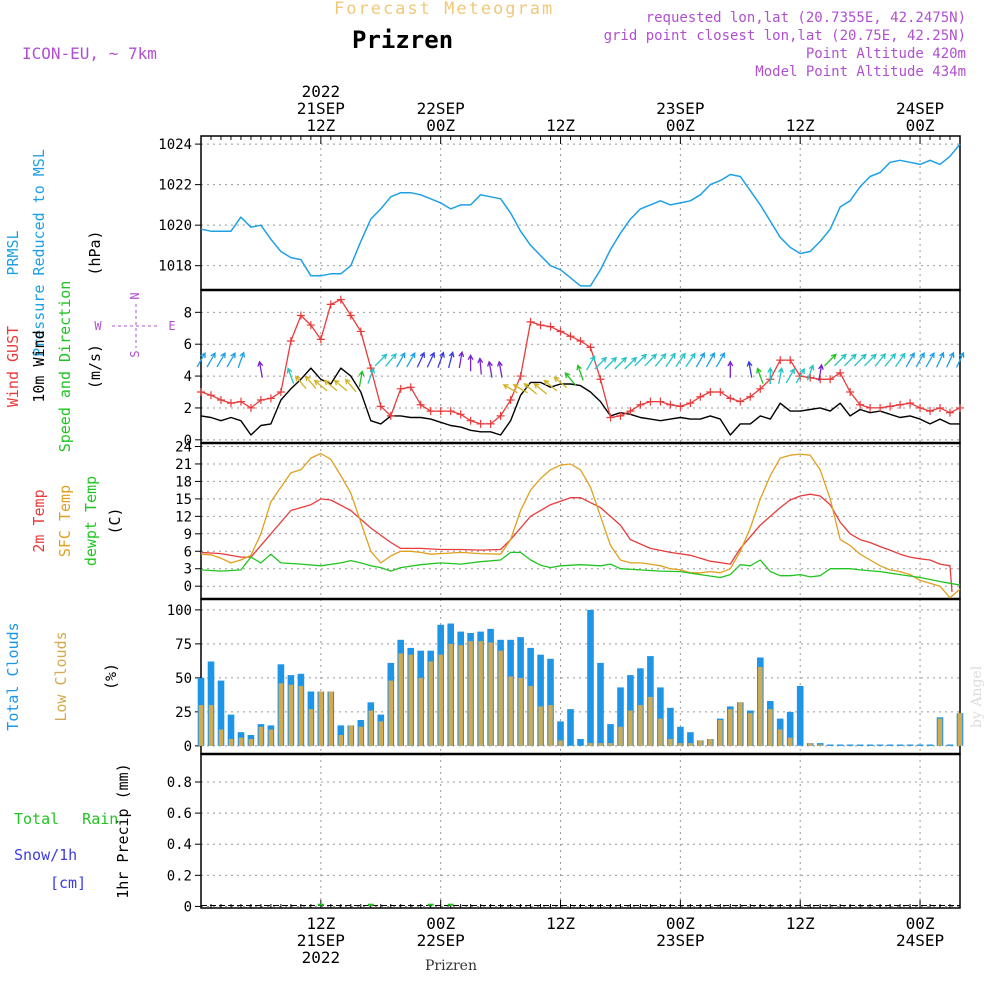  What do you see at coordinates (440, 923) in the screenshot?
I see `time-label-bottom: 00Z` at bounding box center [440, 923].